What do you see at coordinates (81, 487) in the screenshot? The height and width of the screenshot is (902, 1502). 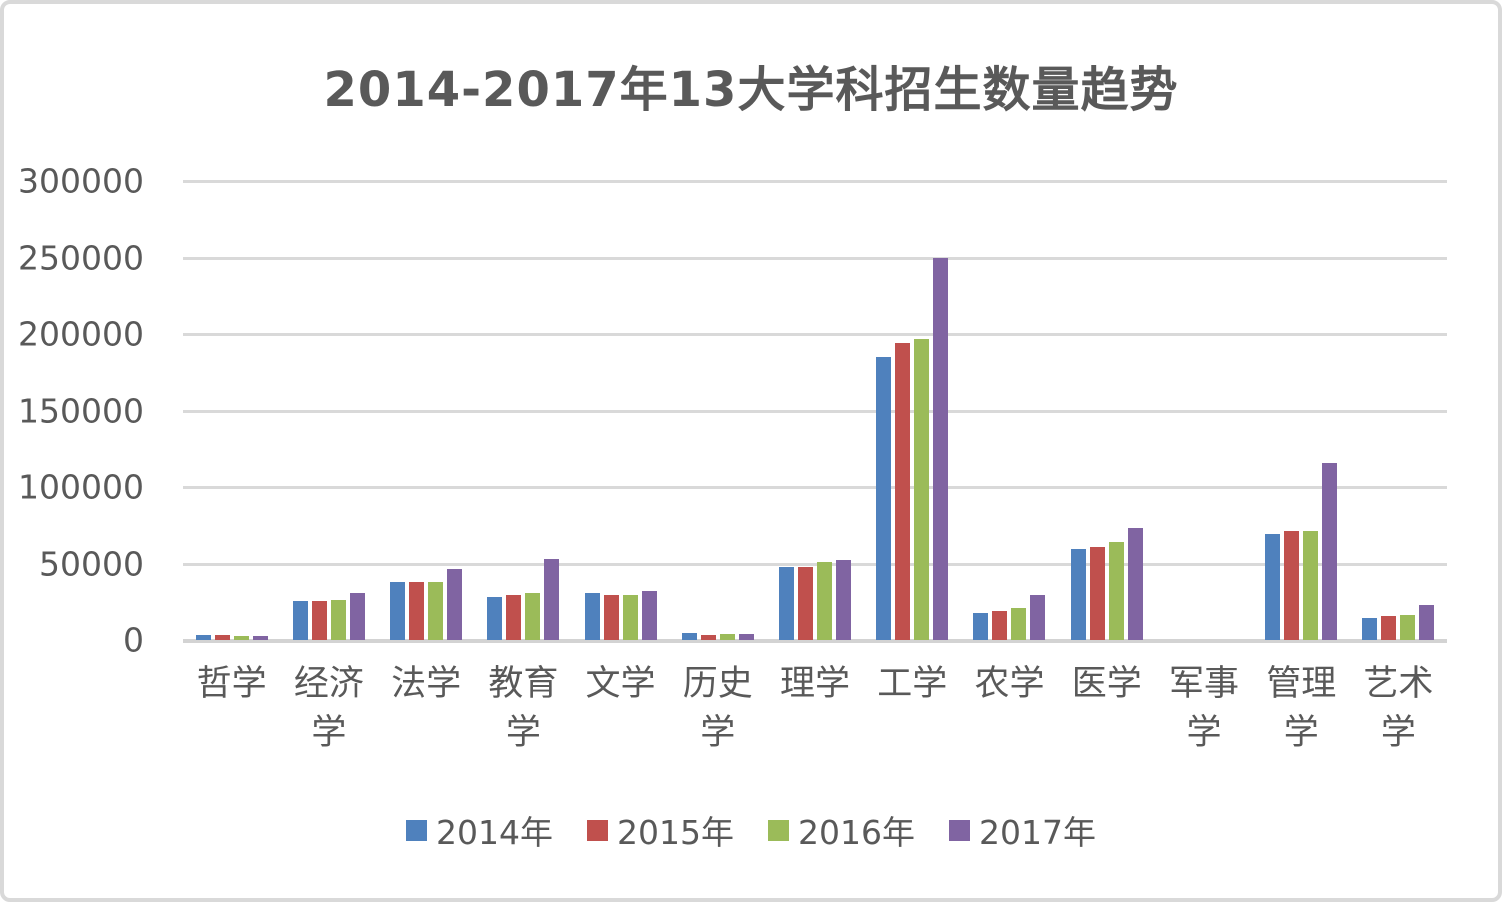 I see `y-tick-label: 100000` at bounding box center [81, 487].